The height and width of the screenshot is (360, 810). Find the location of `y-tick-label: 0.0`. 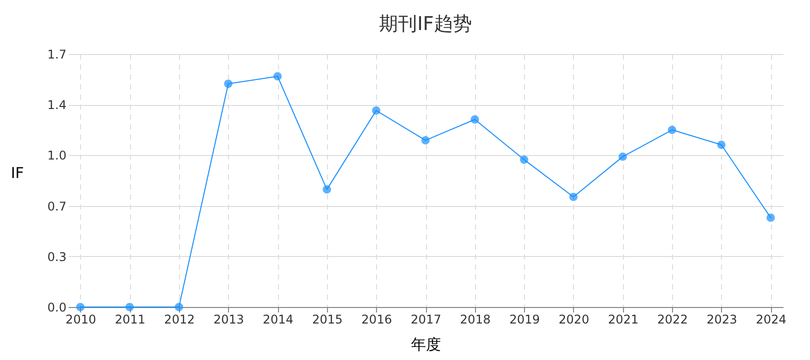

y-tick-label: 0.0 is located at coordinates (56, 307).